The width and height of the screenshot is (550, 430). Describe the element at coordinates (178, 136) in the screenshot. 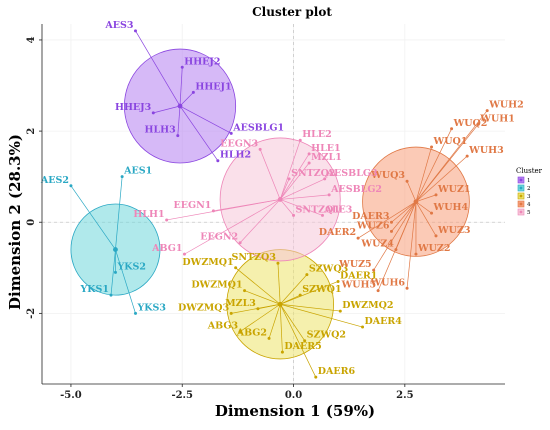

I see `data-point-hlh3` at that location.